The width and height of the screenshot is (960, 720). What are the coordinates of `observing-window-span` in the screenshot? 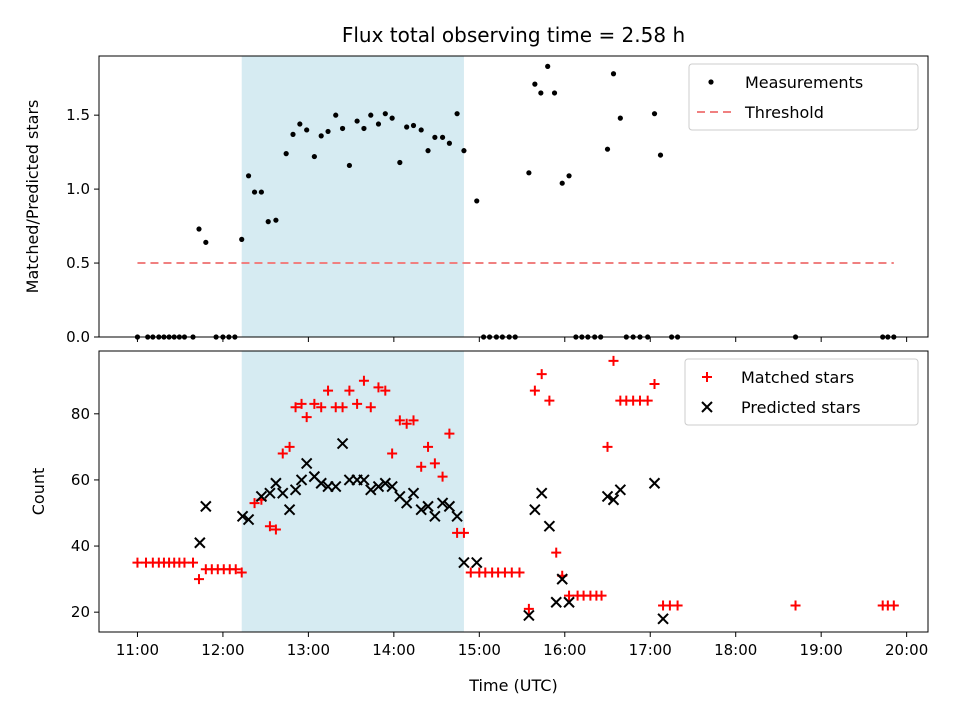 It's located at (352, 196).